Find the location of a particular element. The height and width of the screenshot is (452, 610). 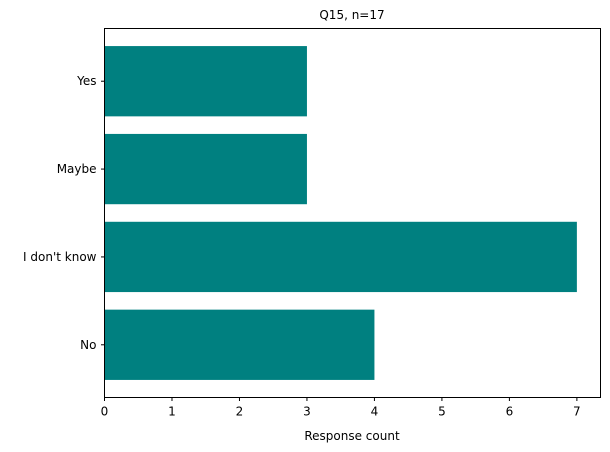

chart-title: Q15, n=17 is located at coordinates (351, 15).